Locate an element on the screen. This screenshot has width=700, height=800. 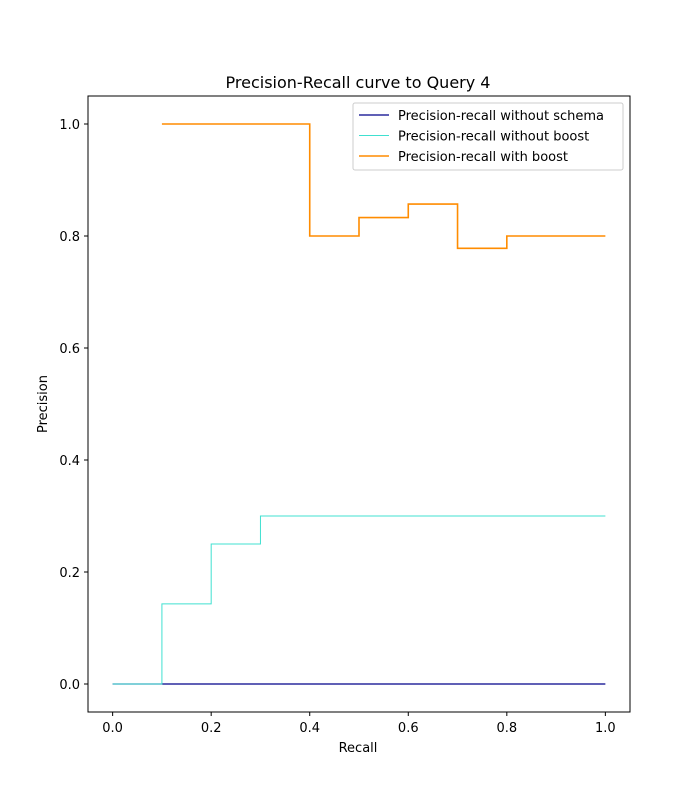
x-axis: 0.0 0.2 0.4 0.6 0.8 1.0 is located at coordinates (359, 724).